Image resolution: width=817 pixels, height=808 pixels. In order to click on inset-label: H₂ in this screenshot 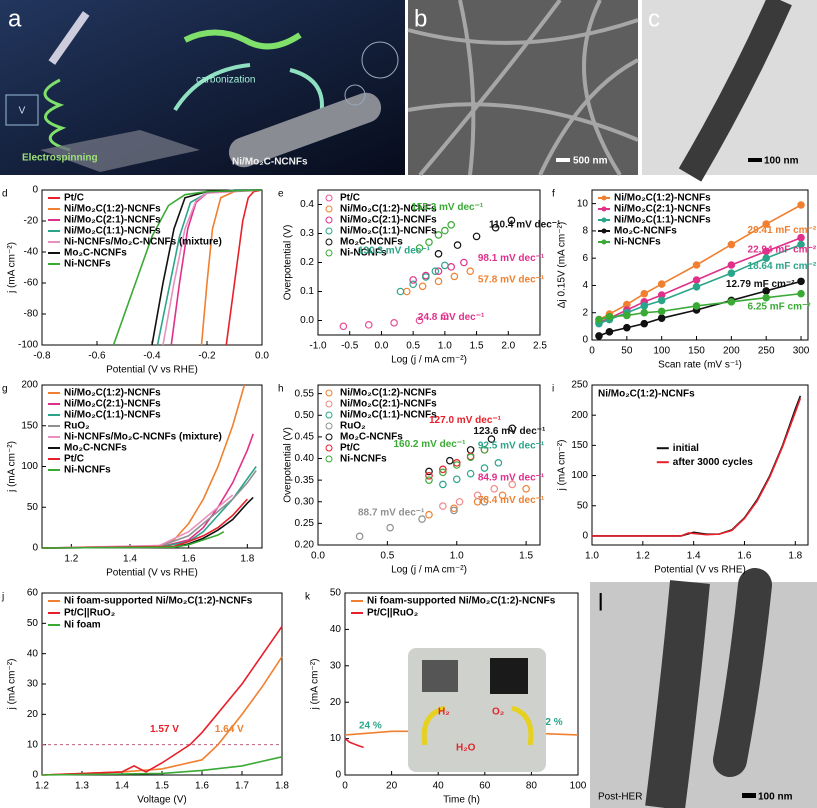, I will do `click(444, 712)`.